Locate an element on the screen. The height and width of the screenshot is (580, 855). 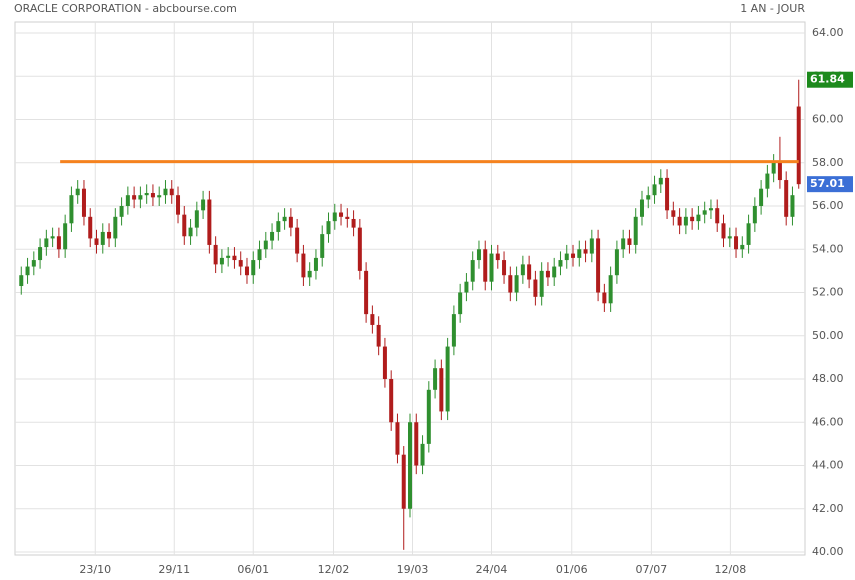
price-badge-label: 61.84 is located at coordinates (827, 79).